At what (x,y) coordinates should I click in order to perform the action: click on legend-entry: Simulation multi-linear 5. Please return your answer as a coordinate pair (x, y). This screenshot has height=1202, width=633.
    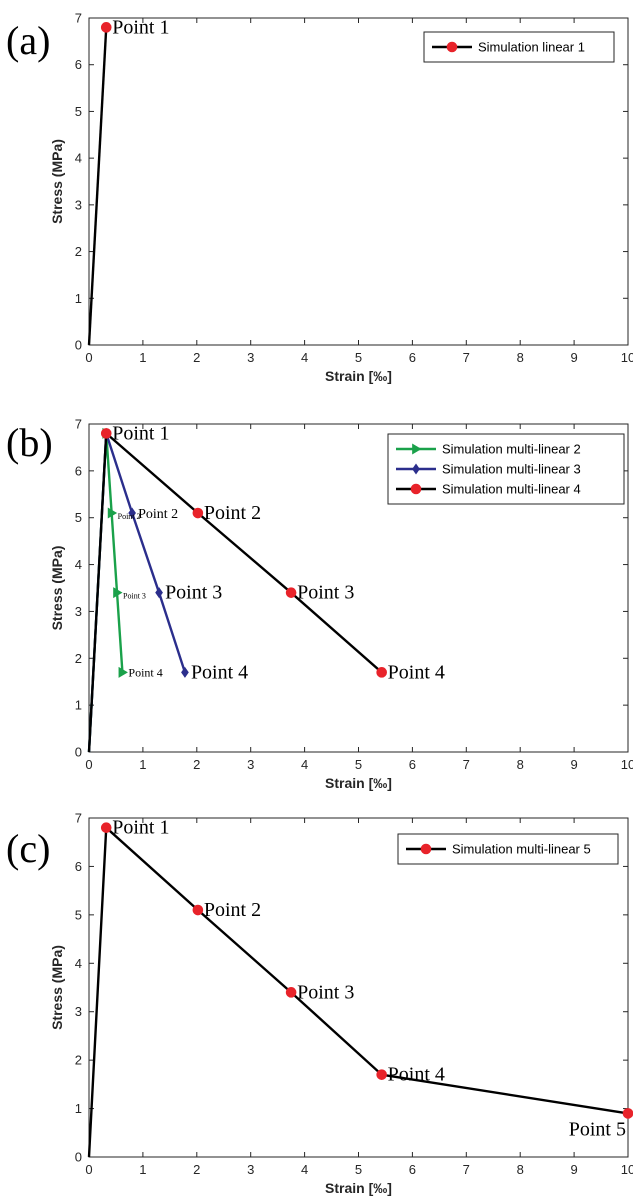
    Looking at the image, I should click on (521, 849).